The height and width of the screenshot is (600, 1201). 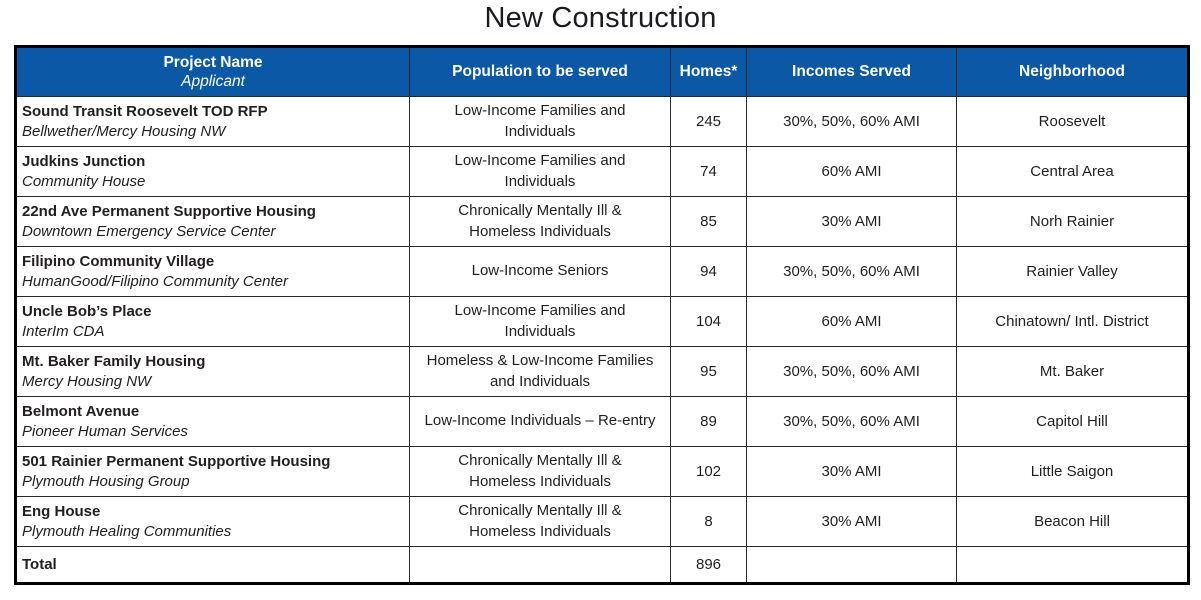 I want to click on neighborhood-cell: Norh Rainier, so click(x=1072, y=221).